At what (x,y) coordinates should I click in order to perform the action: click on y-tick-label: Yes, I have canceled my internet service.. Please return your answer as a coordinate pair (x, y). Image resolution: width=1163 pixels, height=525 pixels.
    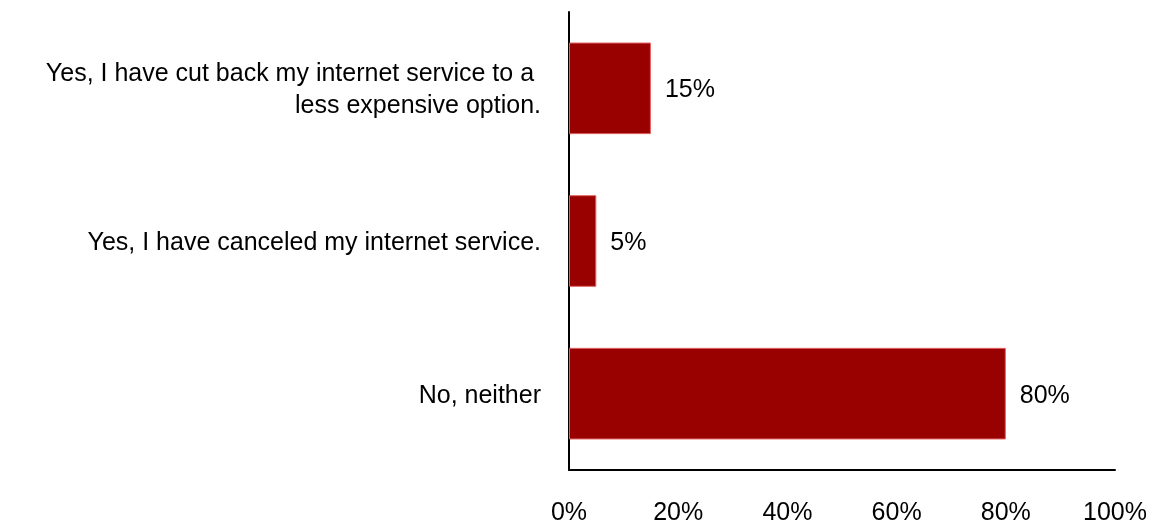
    Looking at the image, I should click on (314, 241).